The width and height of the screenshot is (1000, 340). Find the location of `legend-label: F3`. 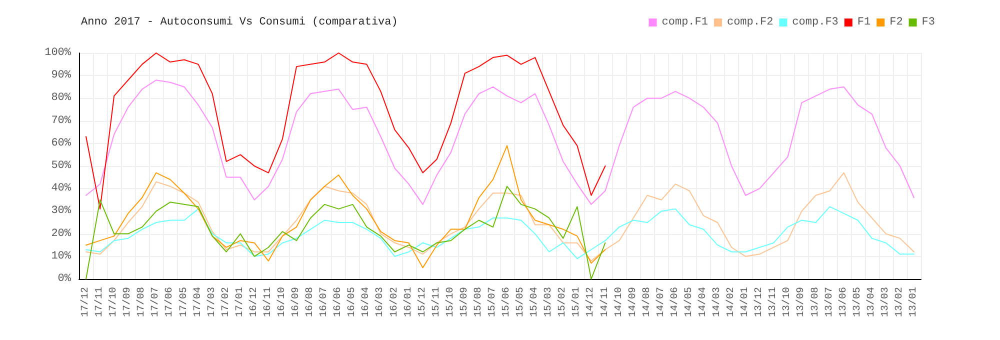

legend-label: F3 is located at coordinates (928, 22).